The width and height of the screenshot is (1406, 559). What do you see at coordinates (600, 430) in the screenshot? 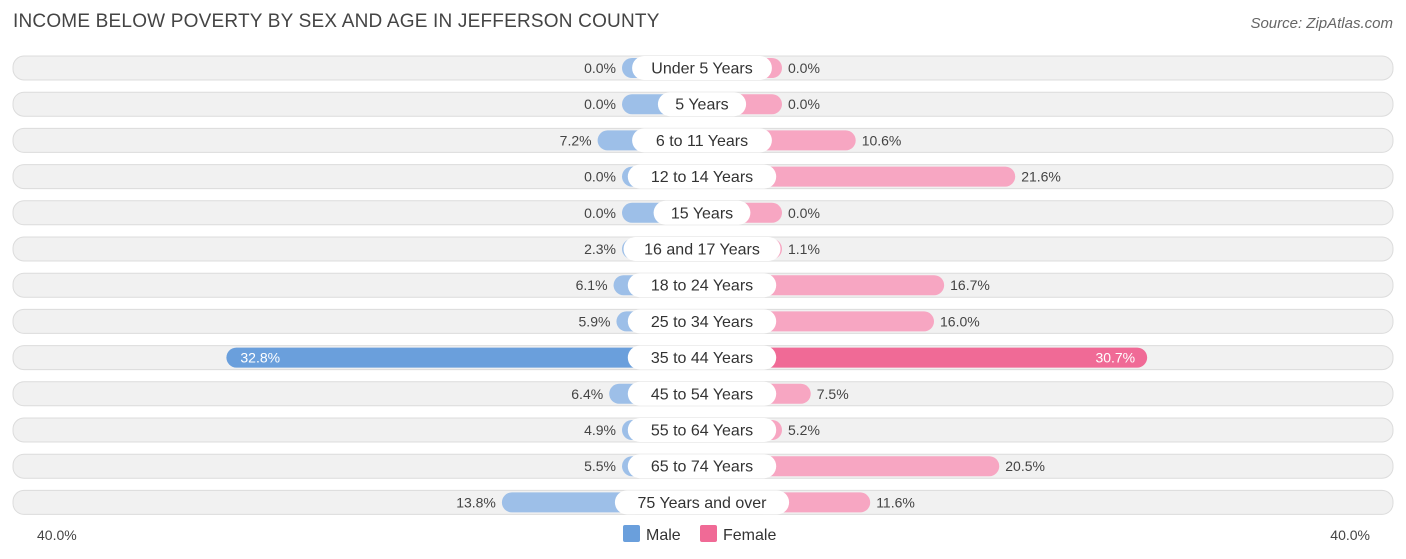
I see `male-value-label: 4.9%` at bounding box center [600, 430].